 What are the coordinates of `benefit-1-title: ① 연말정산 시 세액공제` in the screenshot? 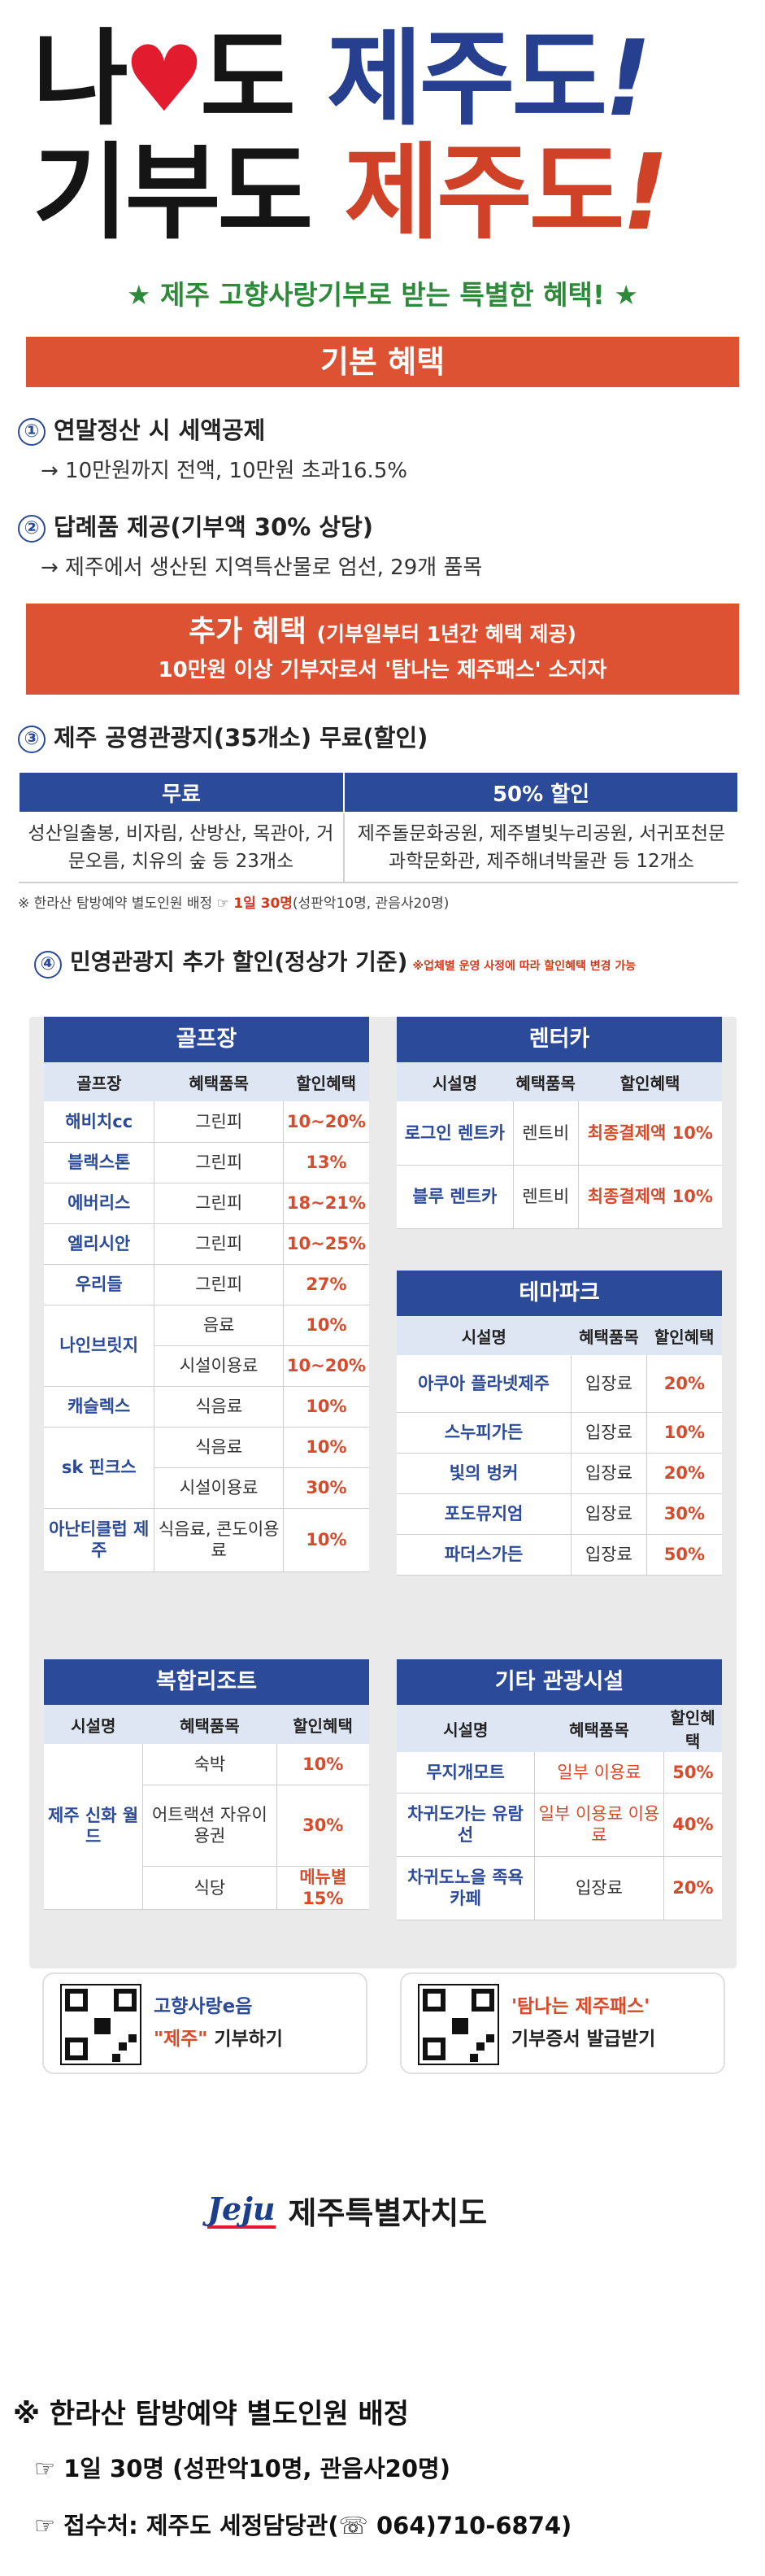 It's located at (392, 429).